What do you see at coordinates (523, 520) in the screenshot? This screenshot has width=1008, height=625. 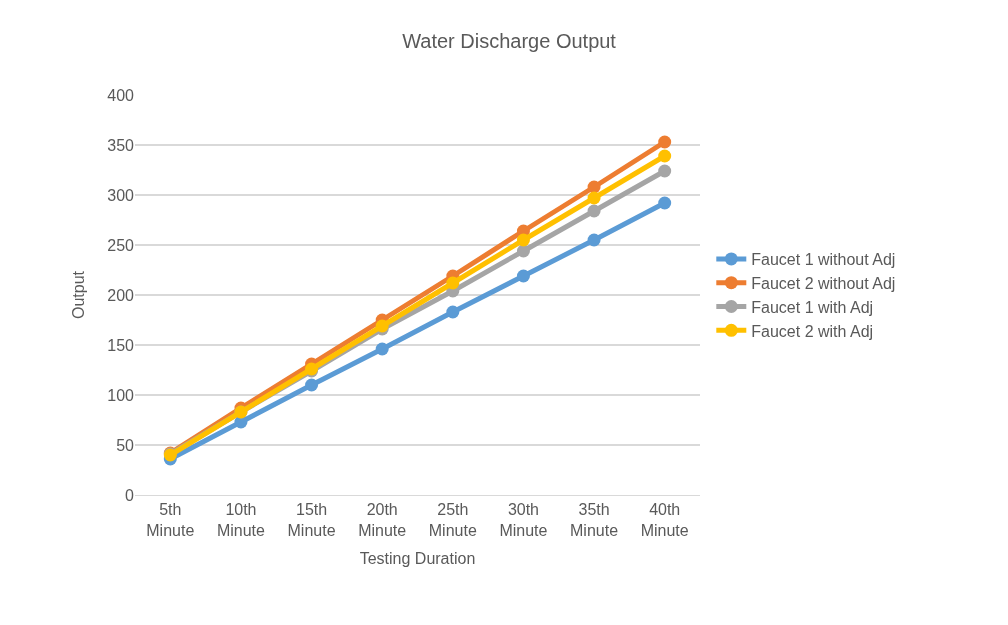 I see `x-tick-label: 30th Minute` at bounding box center [523, 520].